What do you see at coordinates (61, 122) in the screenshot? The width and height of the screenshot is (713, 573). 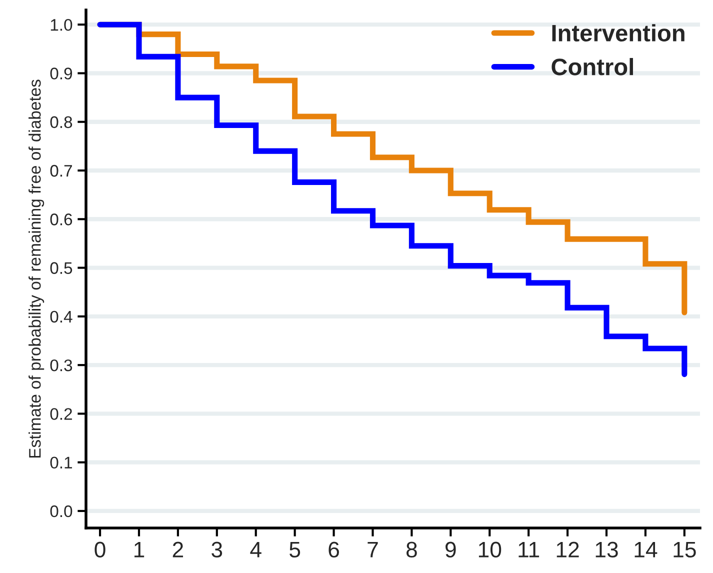 I see `y-tick-label: 0.8` at bounding box center [61, 122].